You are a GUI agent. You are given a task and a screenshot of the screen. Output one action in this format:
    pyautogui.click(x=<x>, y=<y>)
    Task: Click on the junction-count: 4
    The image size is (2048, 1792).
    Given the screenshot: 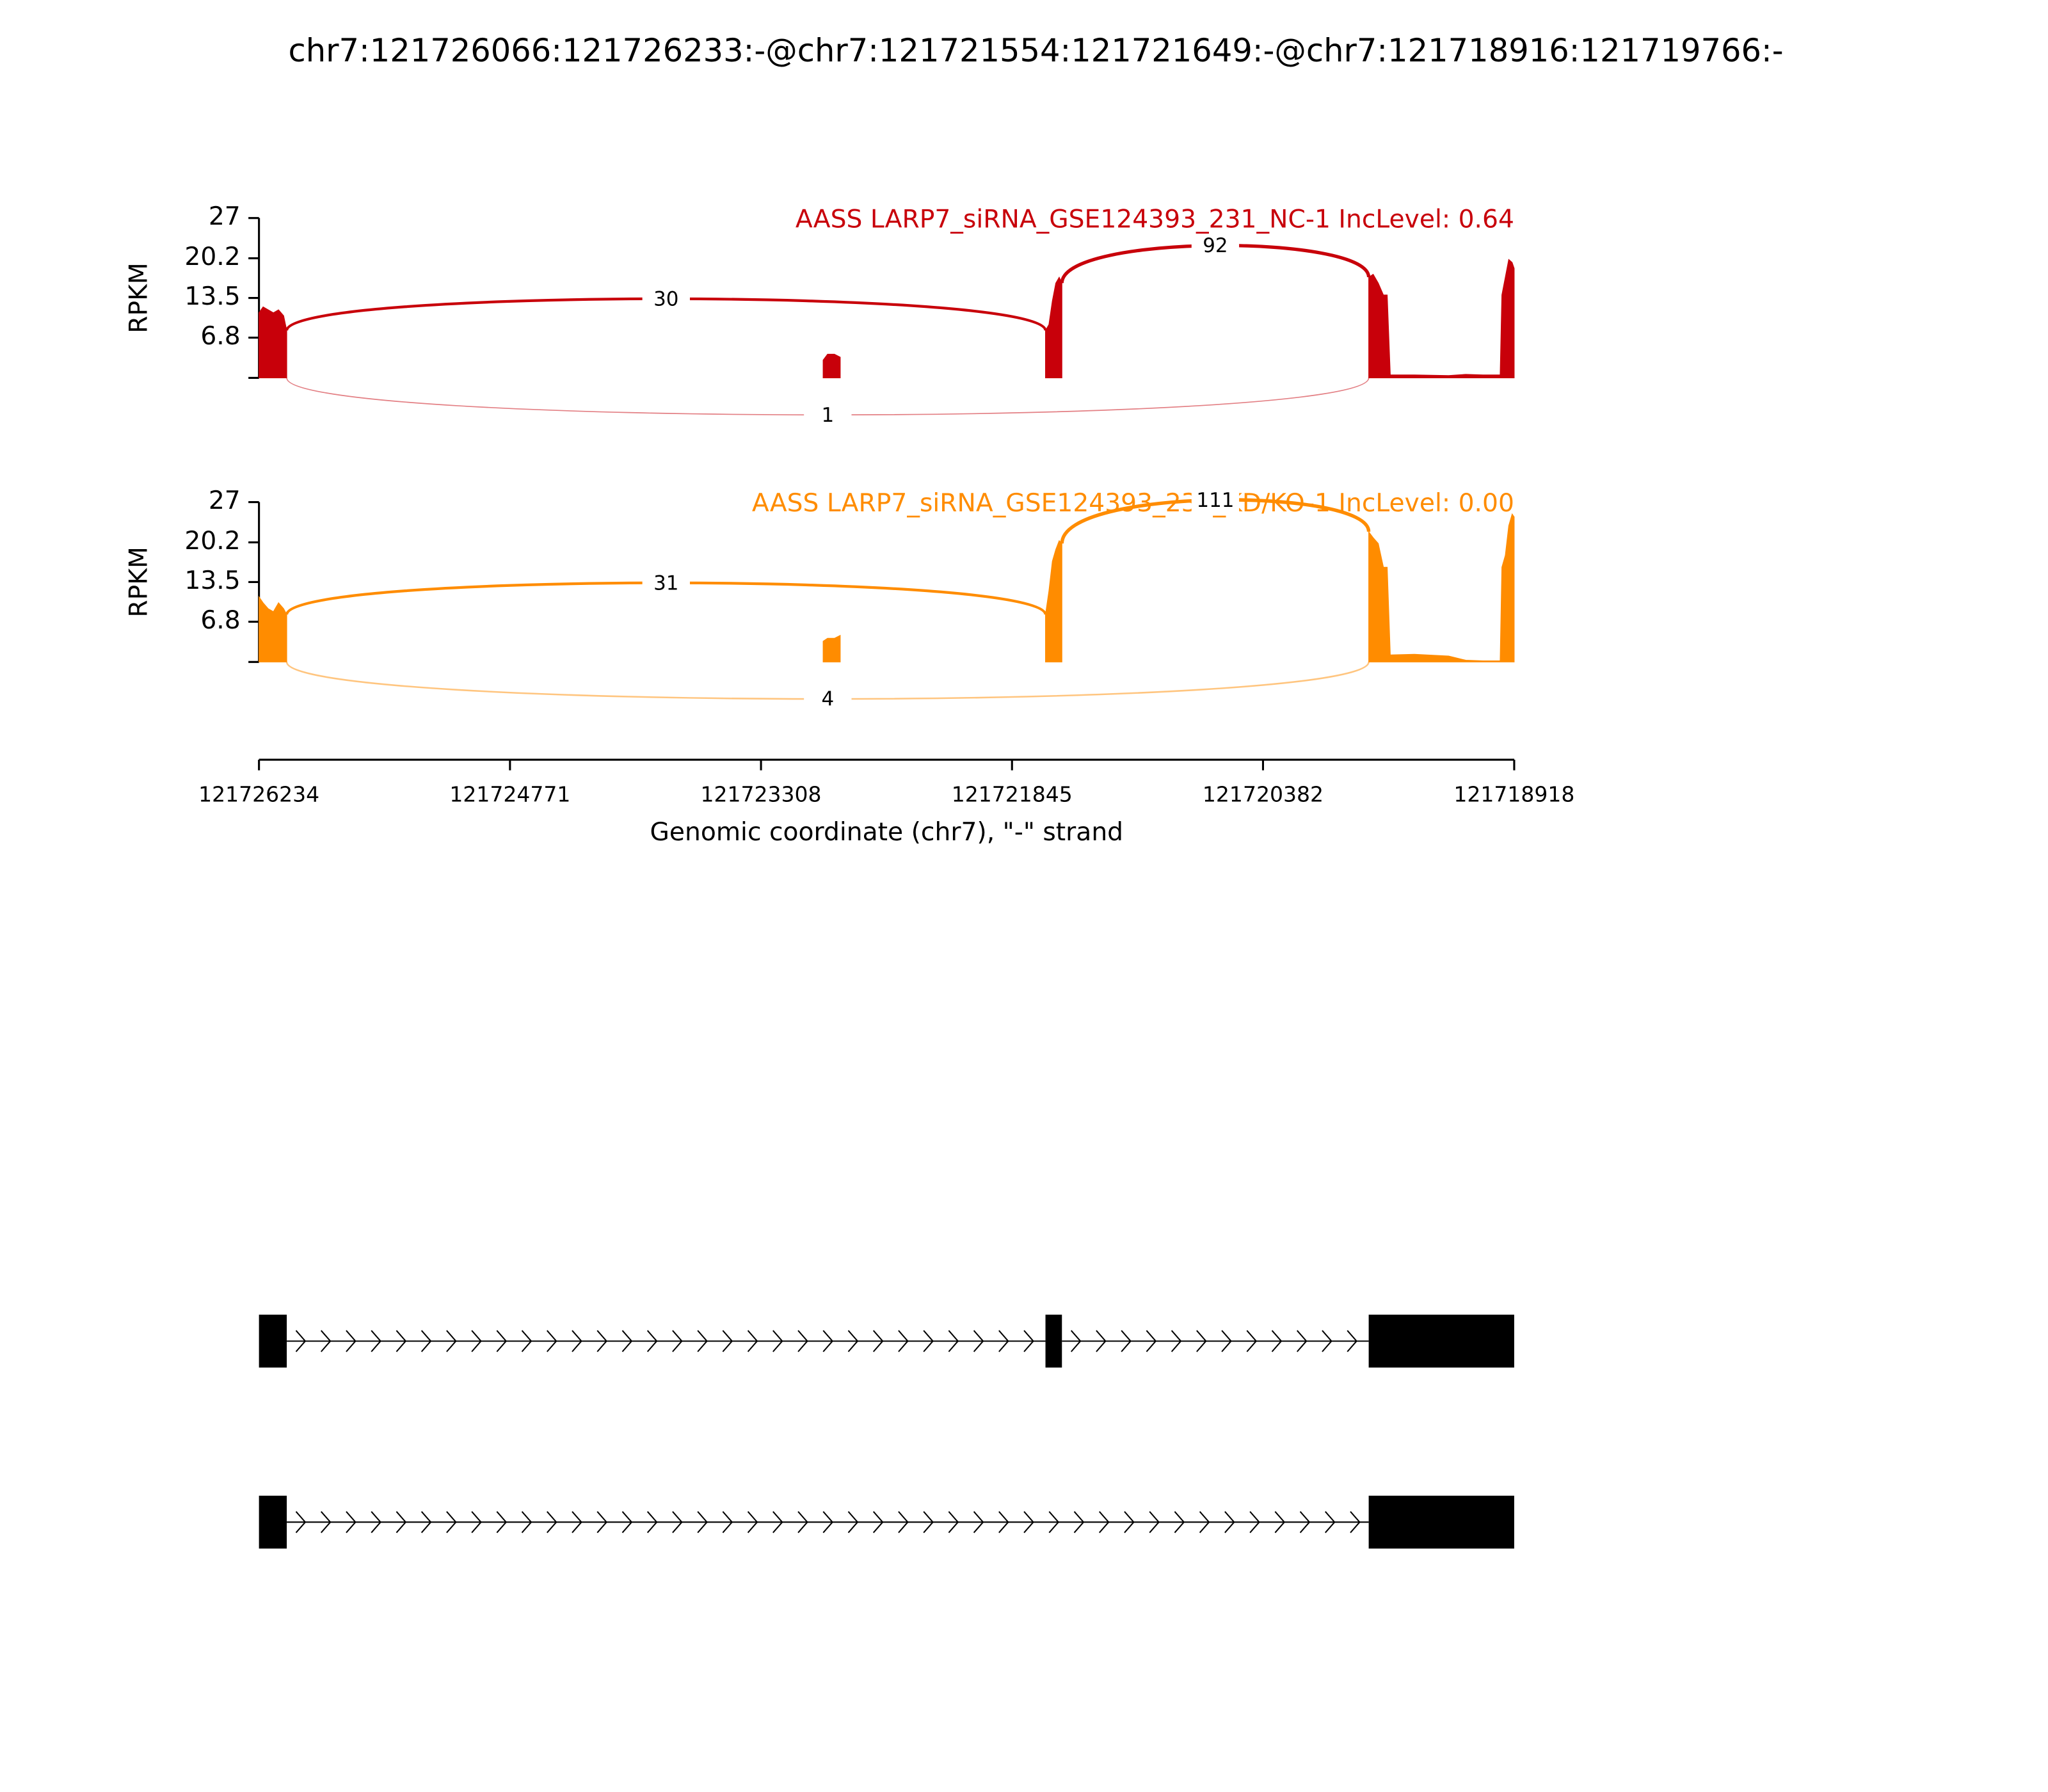 What is the action you would take?
    pyautogui.click(x=827, y=699)
    